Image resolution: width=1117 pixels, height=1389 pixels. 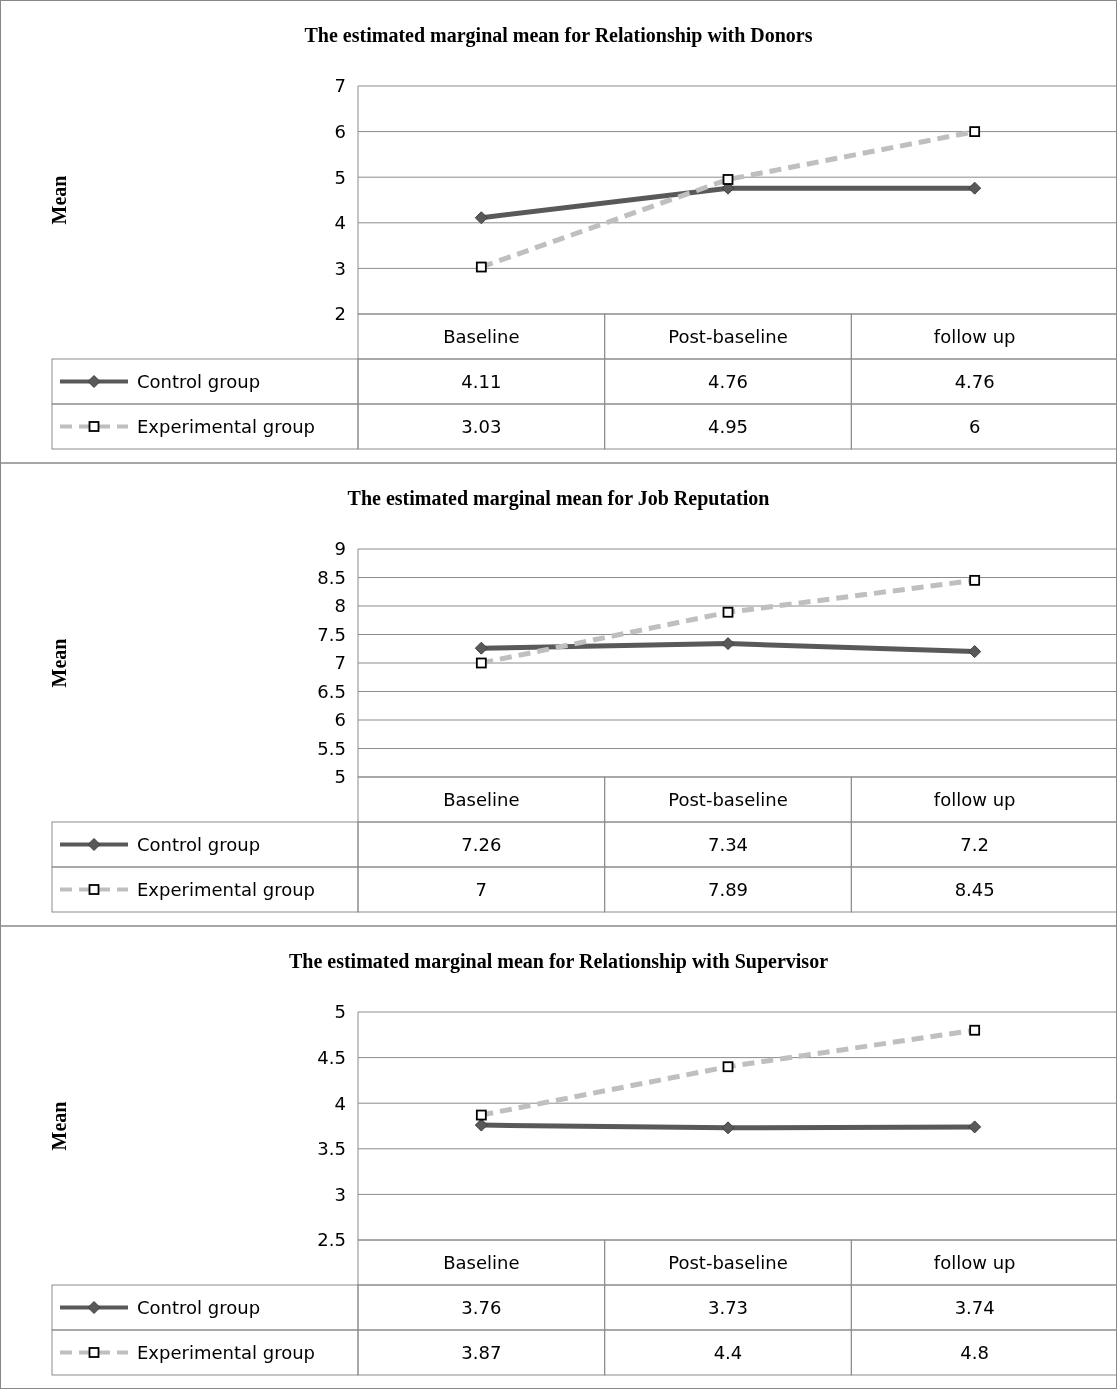 I want to click on y-tick-label: 6.5, so click(x=331, y=691).